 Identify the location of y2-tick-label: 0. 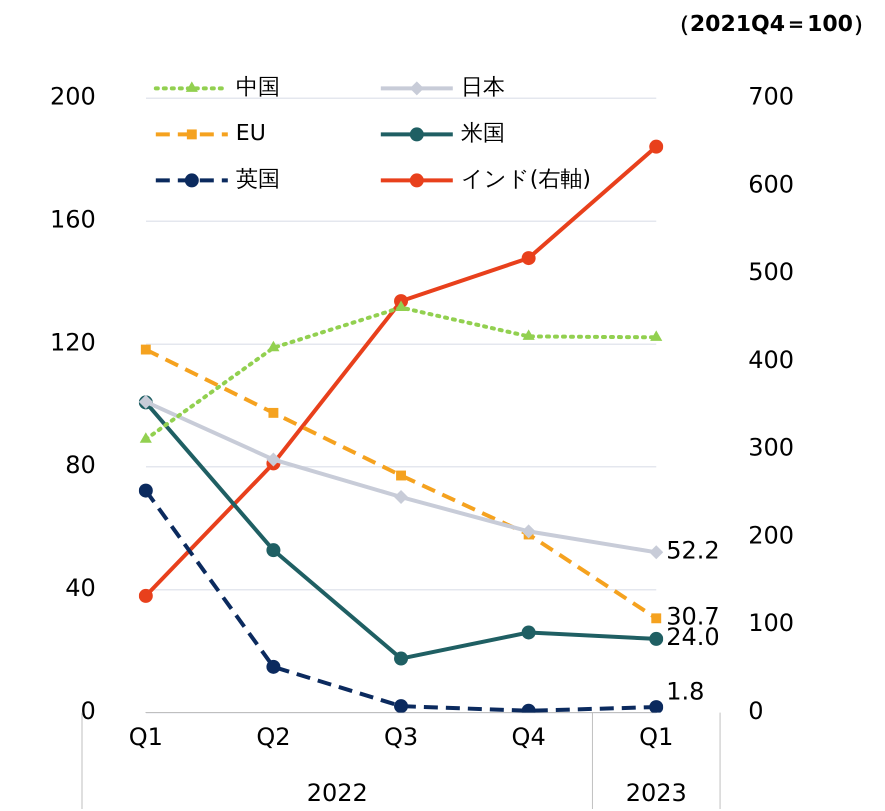
(756, 710).